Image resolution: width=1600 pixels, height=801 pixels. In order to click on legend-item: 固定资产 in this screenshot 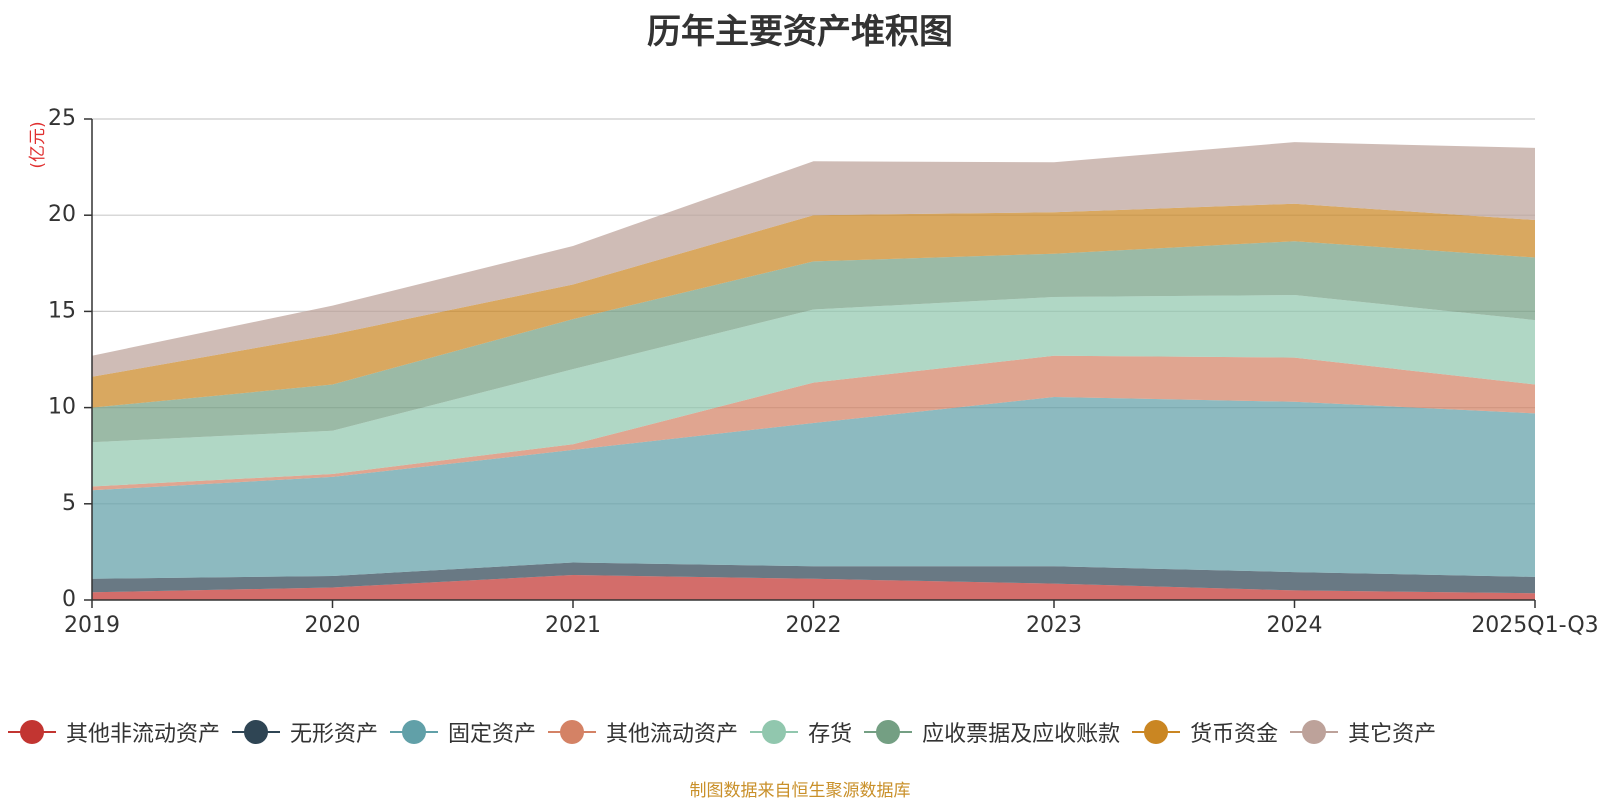, I will do `click(463, 732)`.